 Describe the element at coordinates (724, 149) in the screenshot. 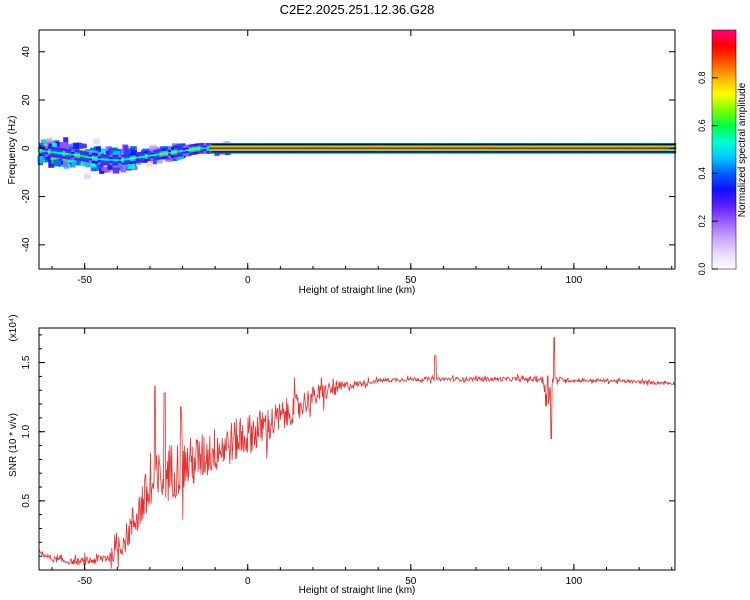

I see `colorbar-gradient` at that location.